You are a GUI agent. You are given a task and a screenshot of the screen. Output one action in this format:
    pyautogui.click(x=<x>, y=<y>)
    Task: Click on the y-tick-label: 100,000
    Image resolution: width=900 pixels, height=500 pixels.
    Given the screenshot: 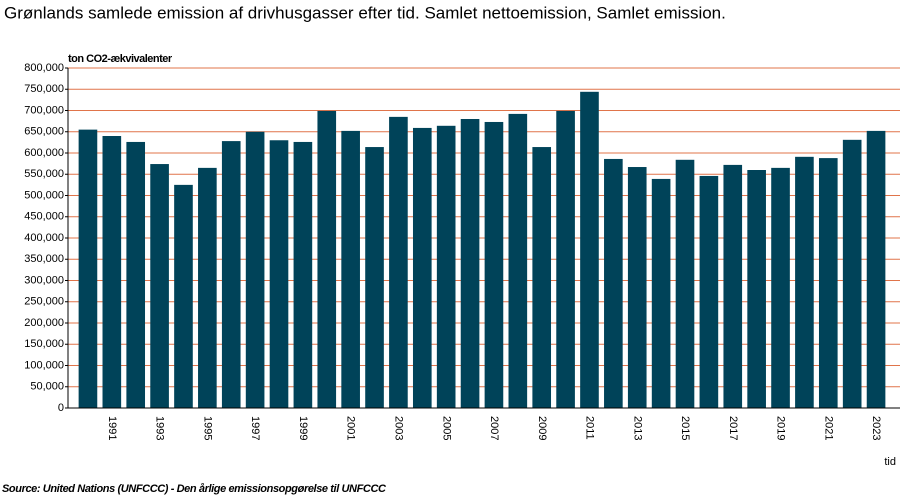 What is the action you would take?
    pyautogui.click(x=44, y=365)
    